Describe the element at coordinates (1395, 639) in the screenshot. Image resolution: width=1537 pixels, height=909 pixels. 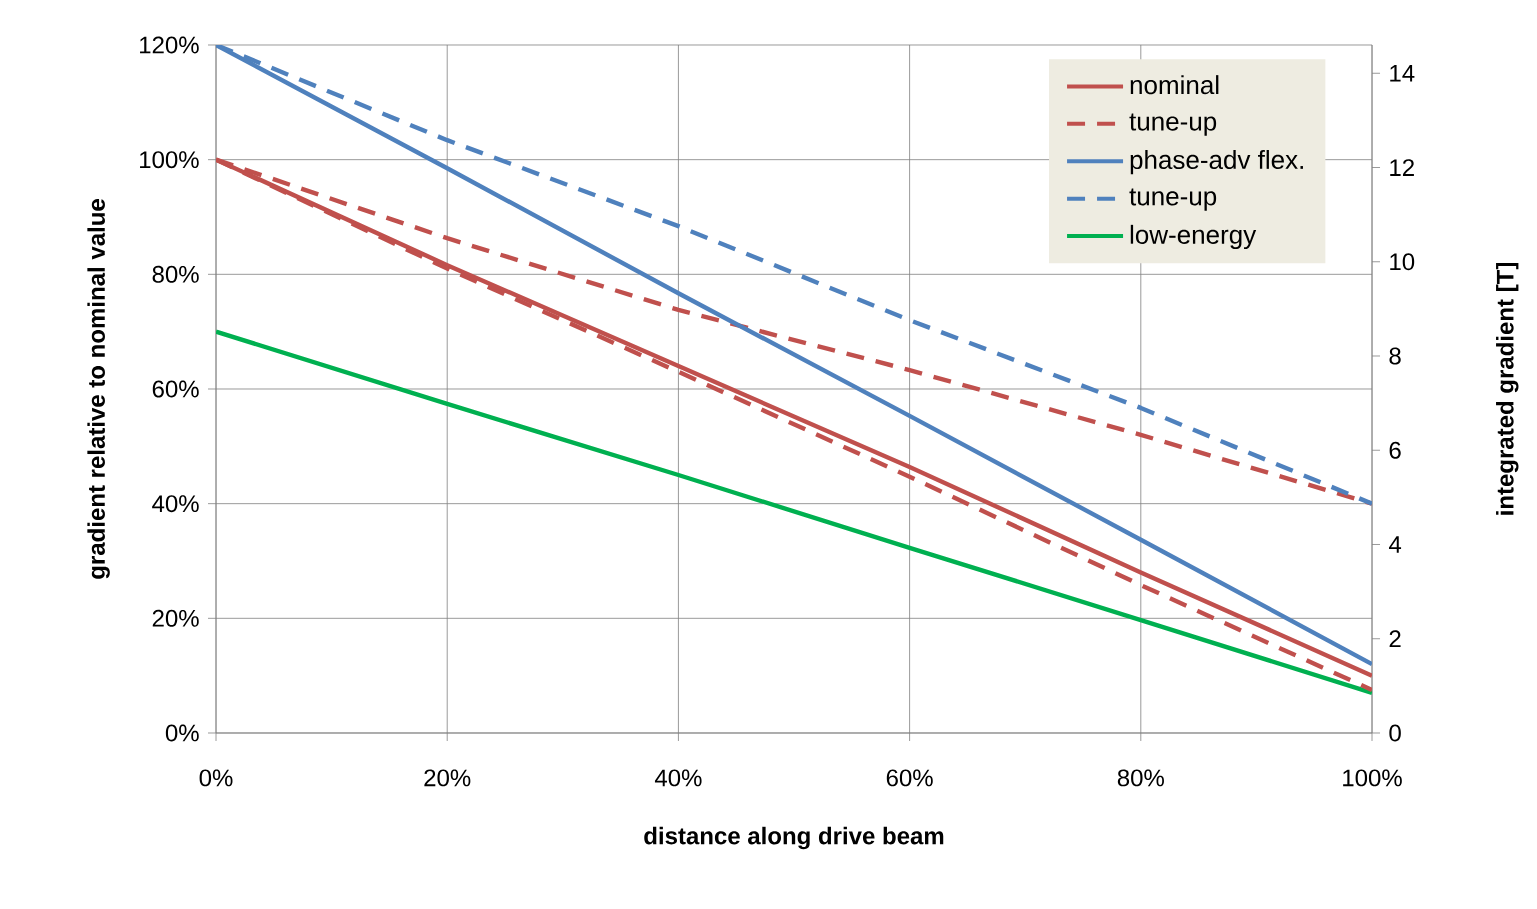
I see `y2-tick-label: 2` at that location.